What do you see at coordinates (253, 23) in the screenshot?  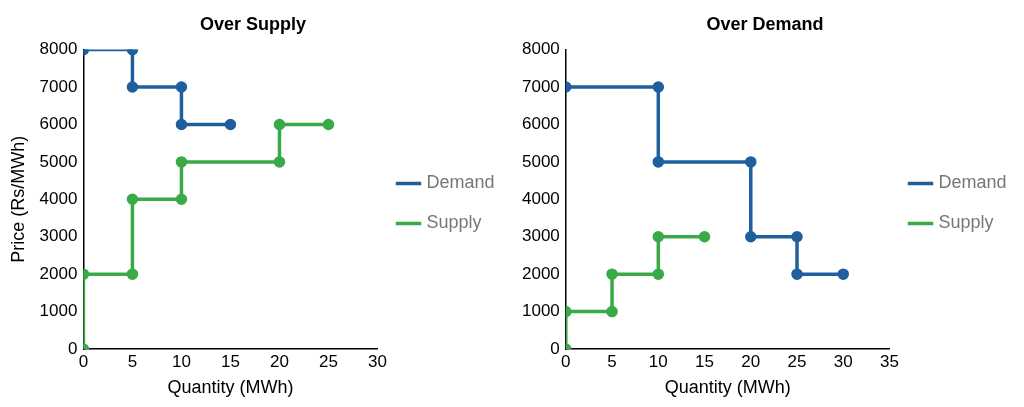 I see `chart-title: Over Supply` at bounding box center [253, 23].